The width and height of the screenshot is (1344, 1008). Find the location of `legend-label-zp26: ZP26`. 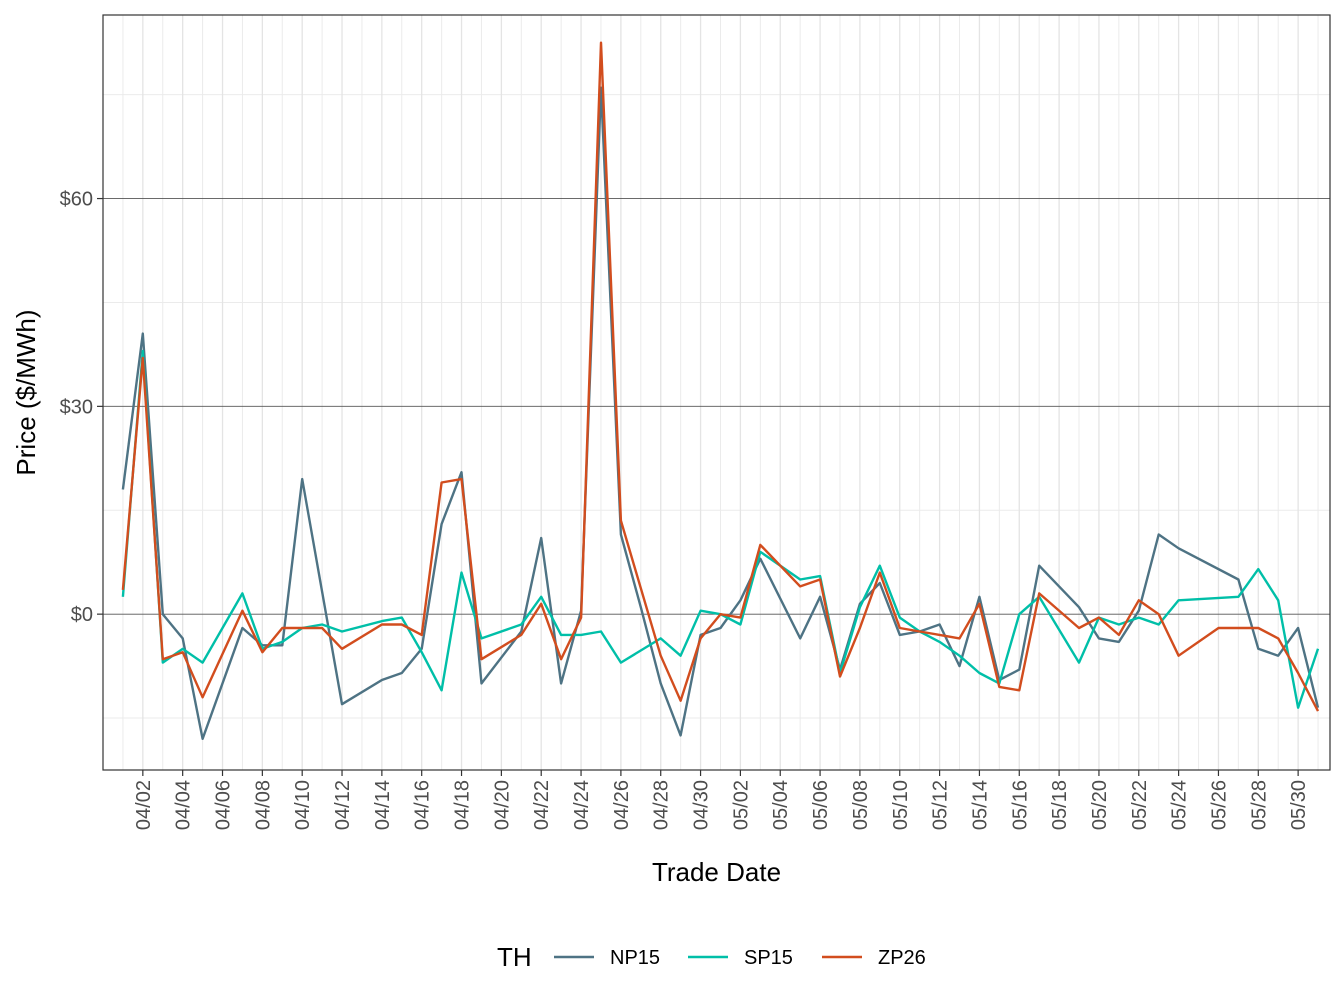

legend-label-zp26: ZP26 is located at coordinates (902, 958).